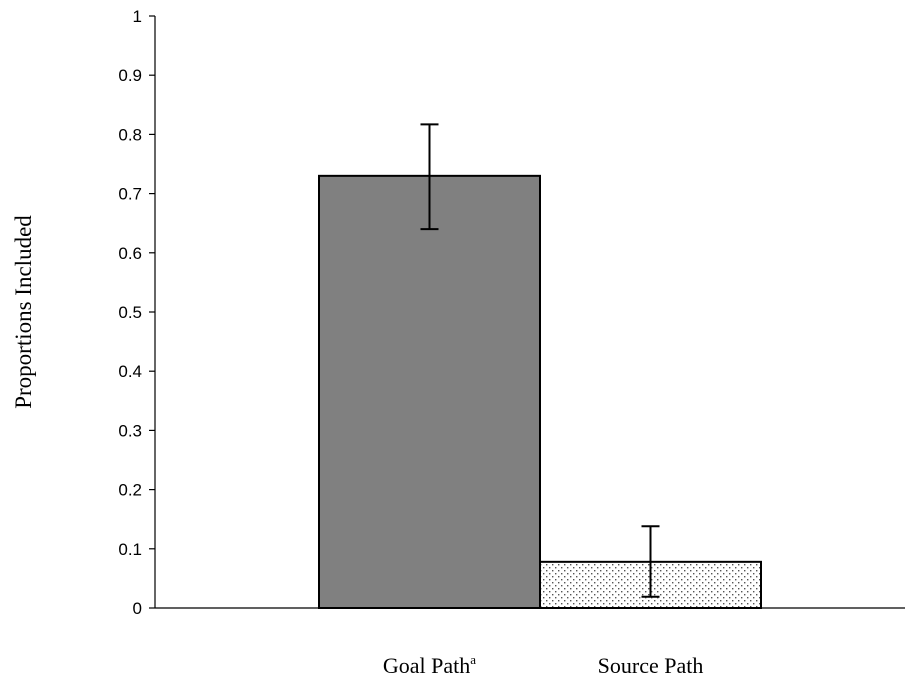 The image size is (917, 683). Describe the element at coordinates (130, 194) in the screenshot. I see `y-tick-label: 0.7` at that location.